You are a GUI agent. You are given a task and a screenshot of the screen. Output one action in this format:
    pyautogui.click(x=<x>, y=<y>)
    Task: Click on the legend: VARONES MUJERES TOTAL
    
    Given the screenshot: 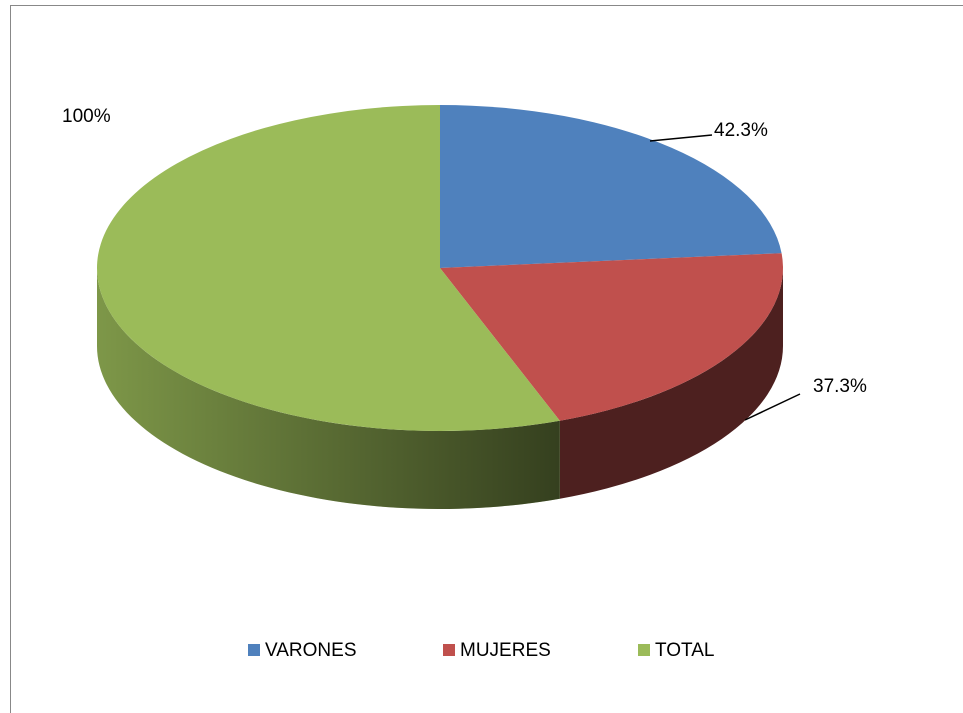 What is the action you would take?
    pyautogui.click(x=481, y=650)
    